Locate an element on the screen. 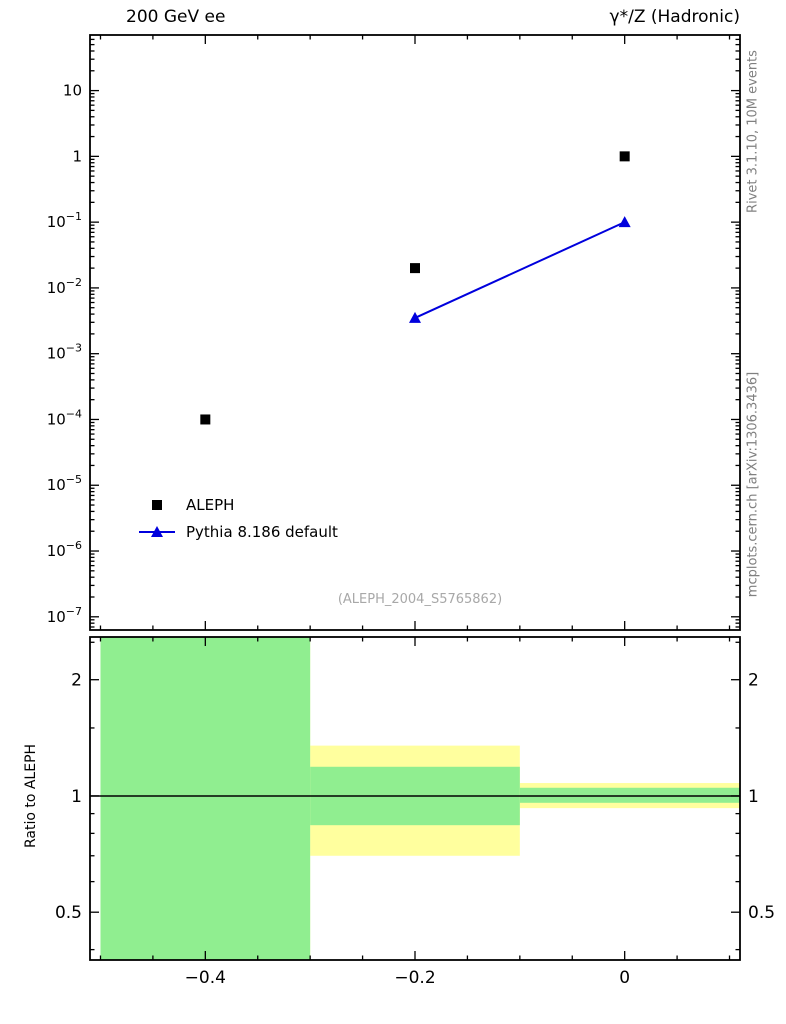 Image resolution: width=786 pixels, height=1024 pixels. svg-text: 10 is located at coordinates (72, 91).